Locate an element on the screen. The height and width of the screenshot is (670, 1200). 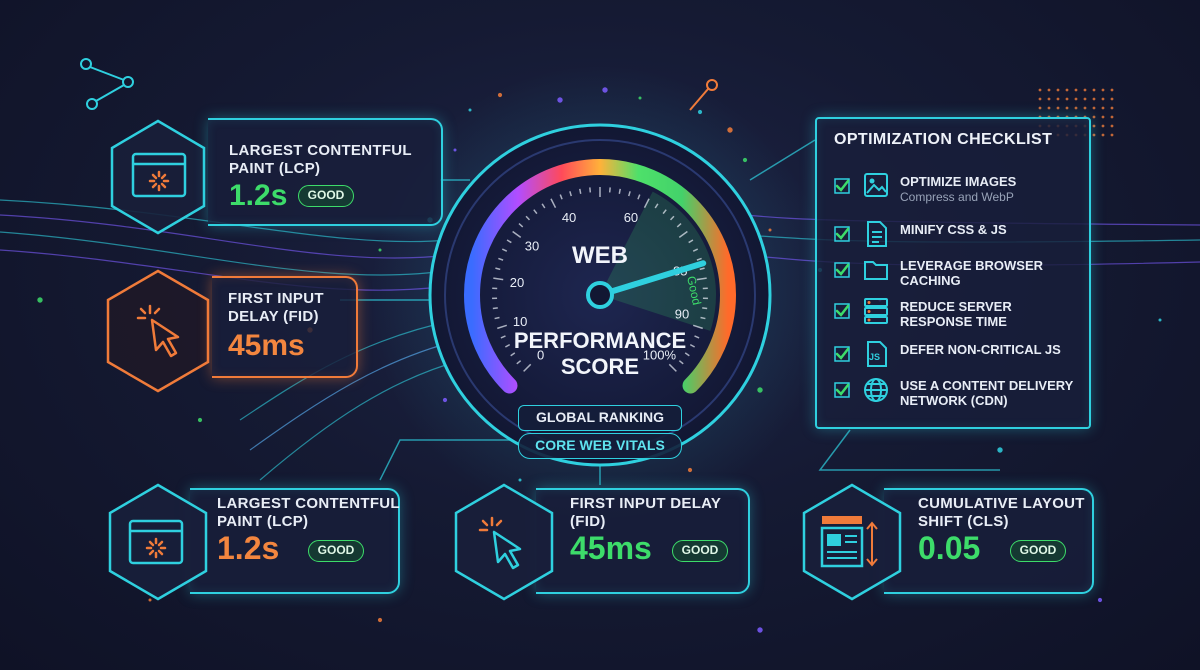
bottom-cls-label-1: CUMULATIVE LAYOUT is located at coordinates (1001, 503).